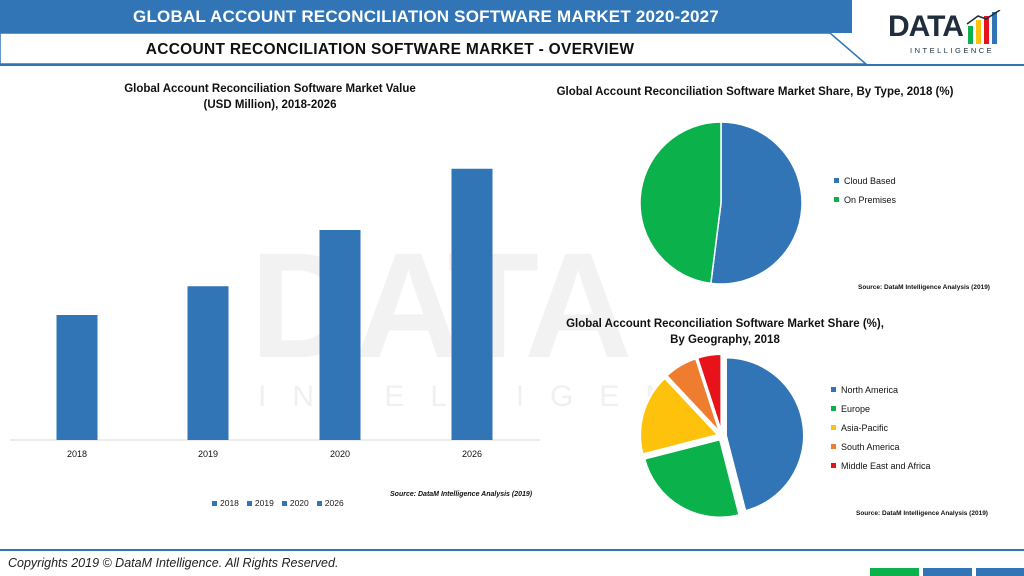 This screenshot has height=576, width=1024. What do you see at coordinates (340, 454) in the screenshot?
I see `x-tick-label: 2020` at bounding box center [340, 454].